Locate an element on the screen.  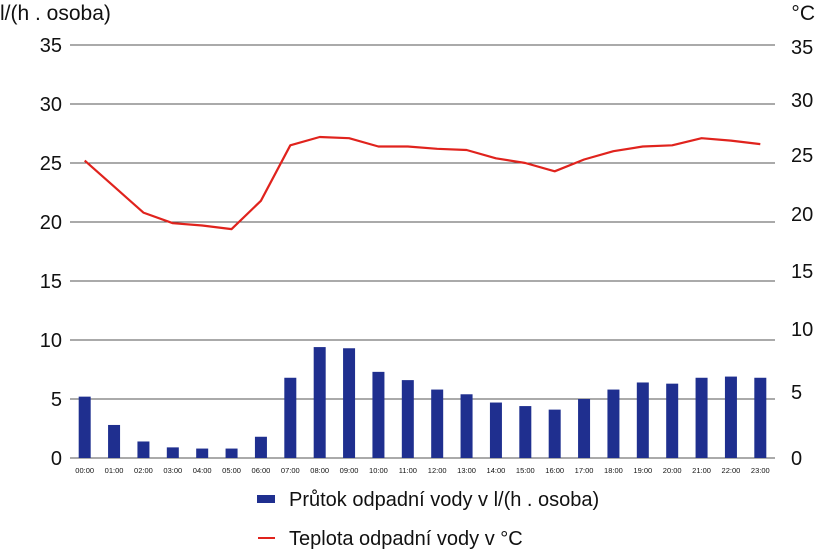
x-tick-label: 05:00 is located at coordinates (231, 470).